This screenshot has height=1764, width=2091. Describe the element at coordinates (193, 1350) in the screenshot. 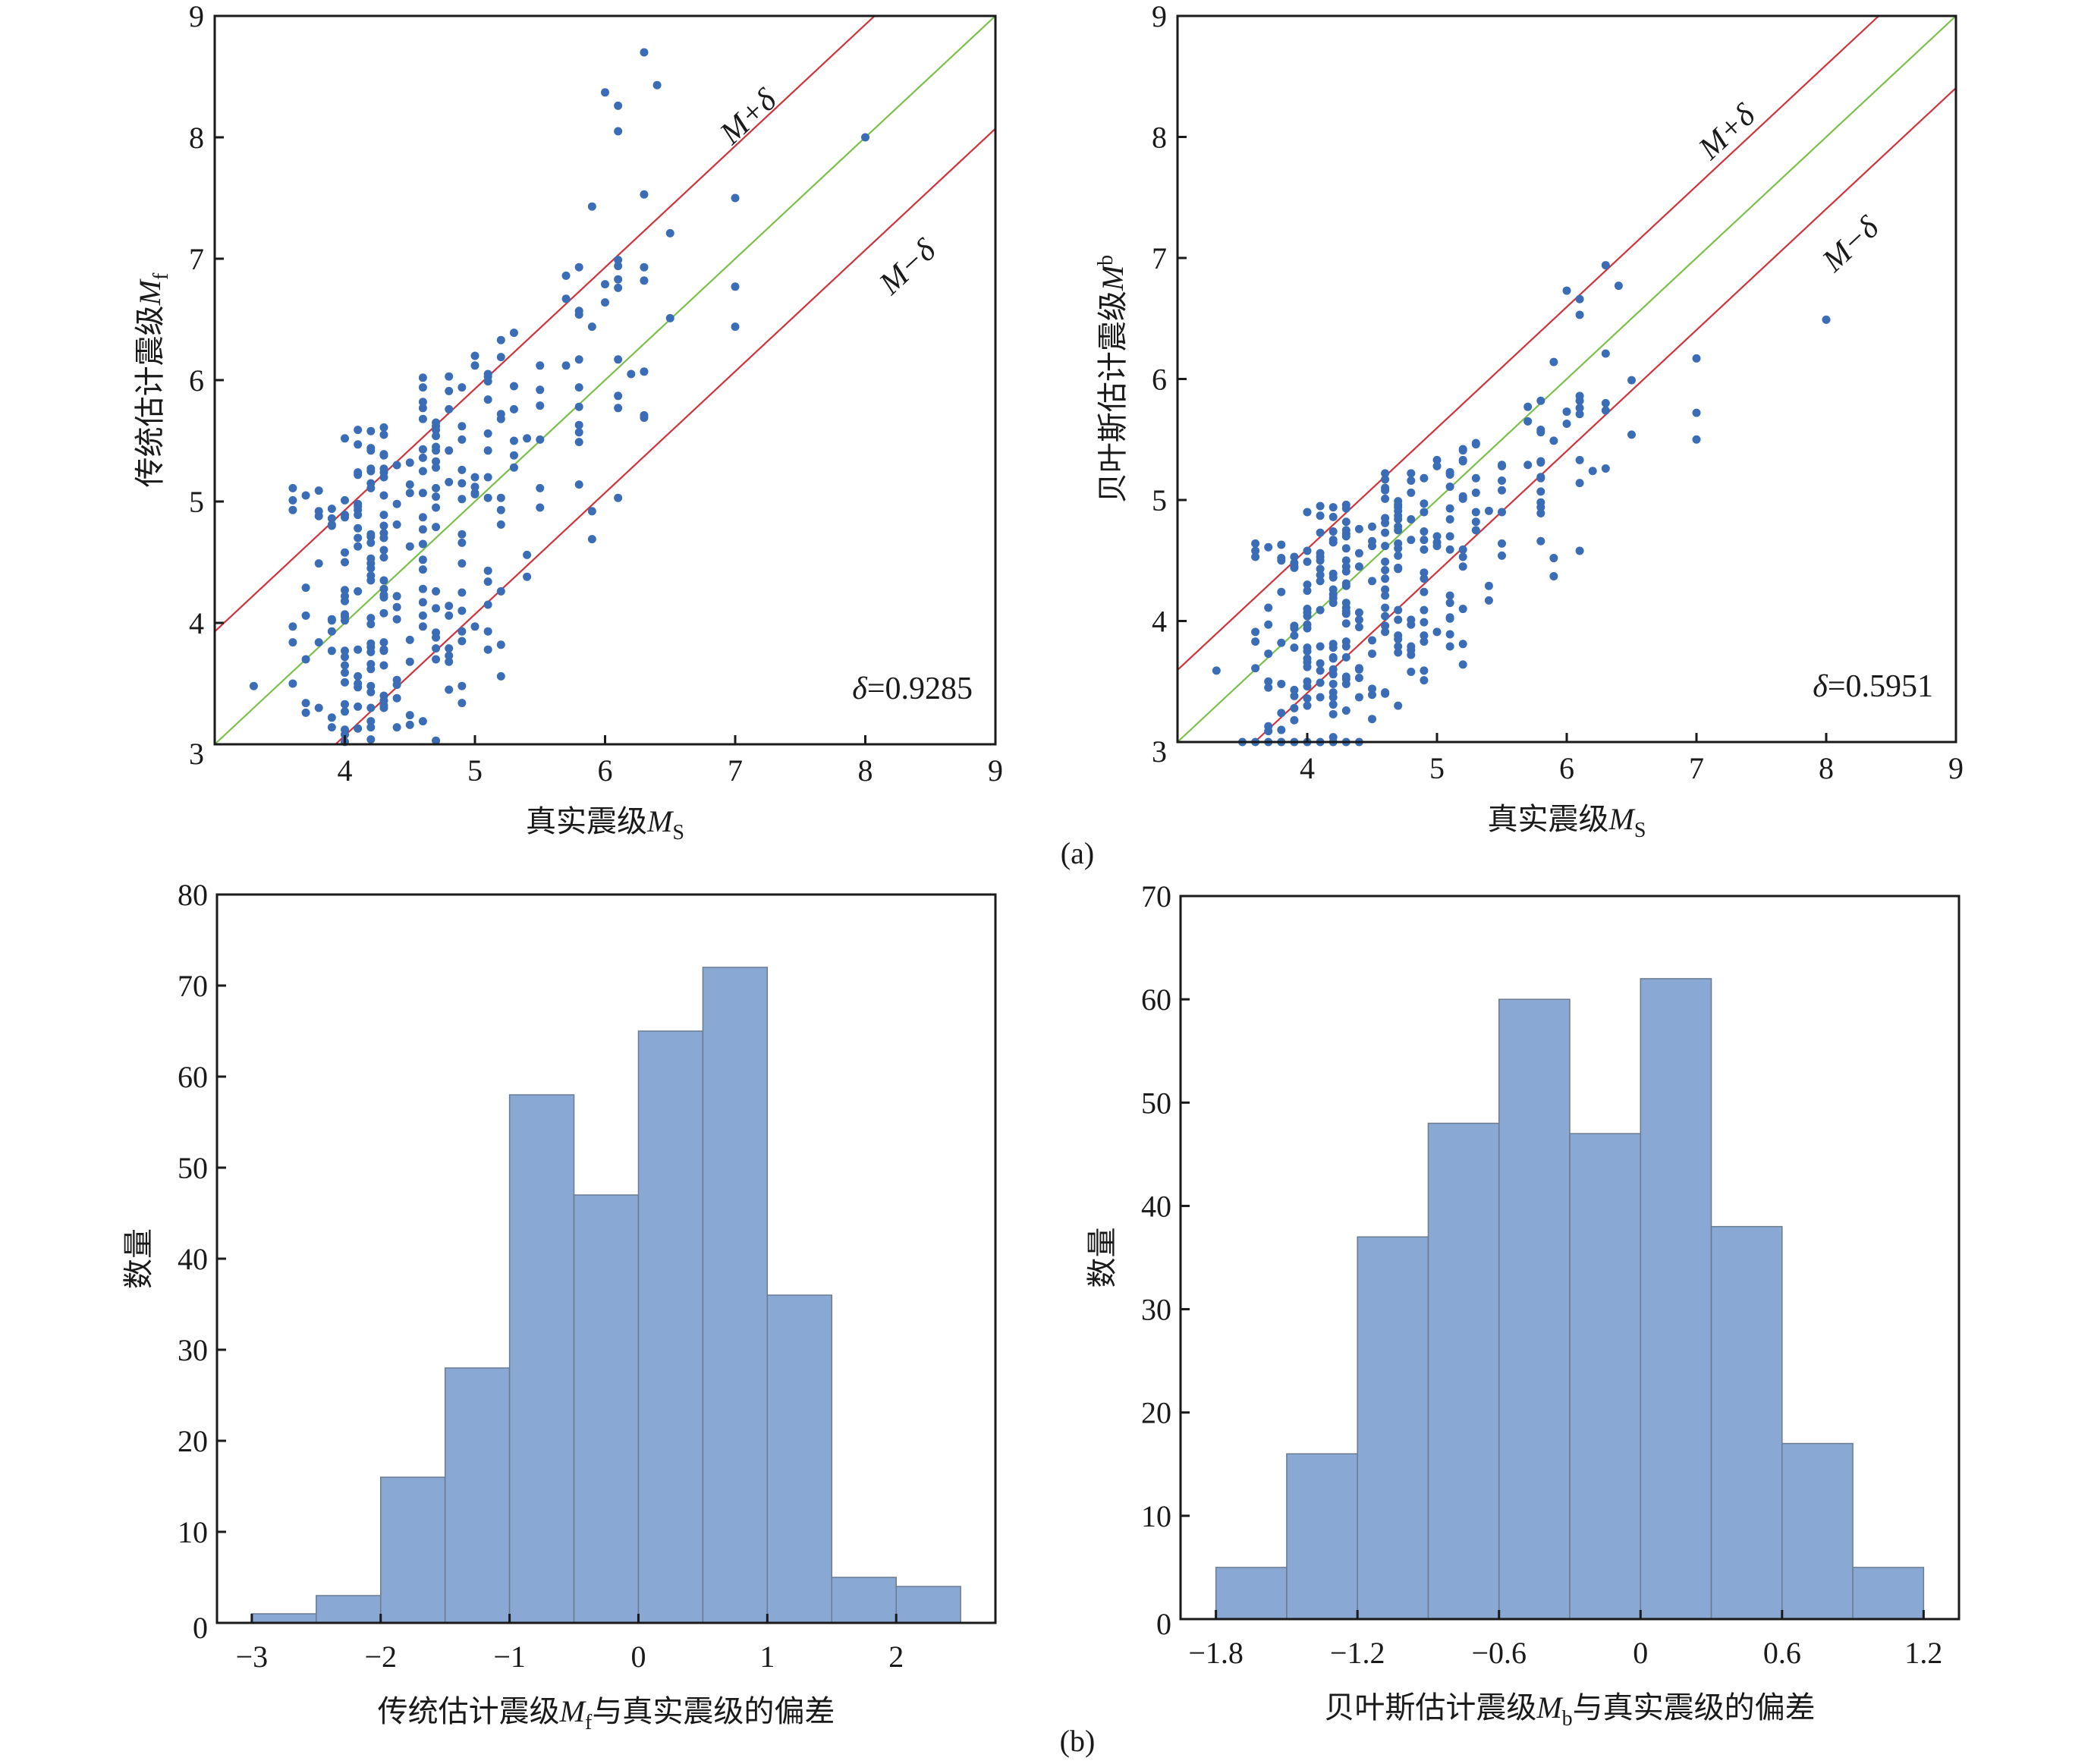

I see `y-tick-label: 30` at that location.